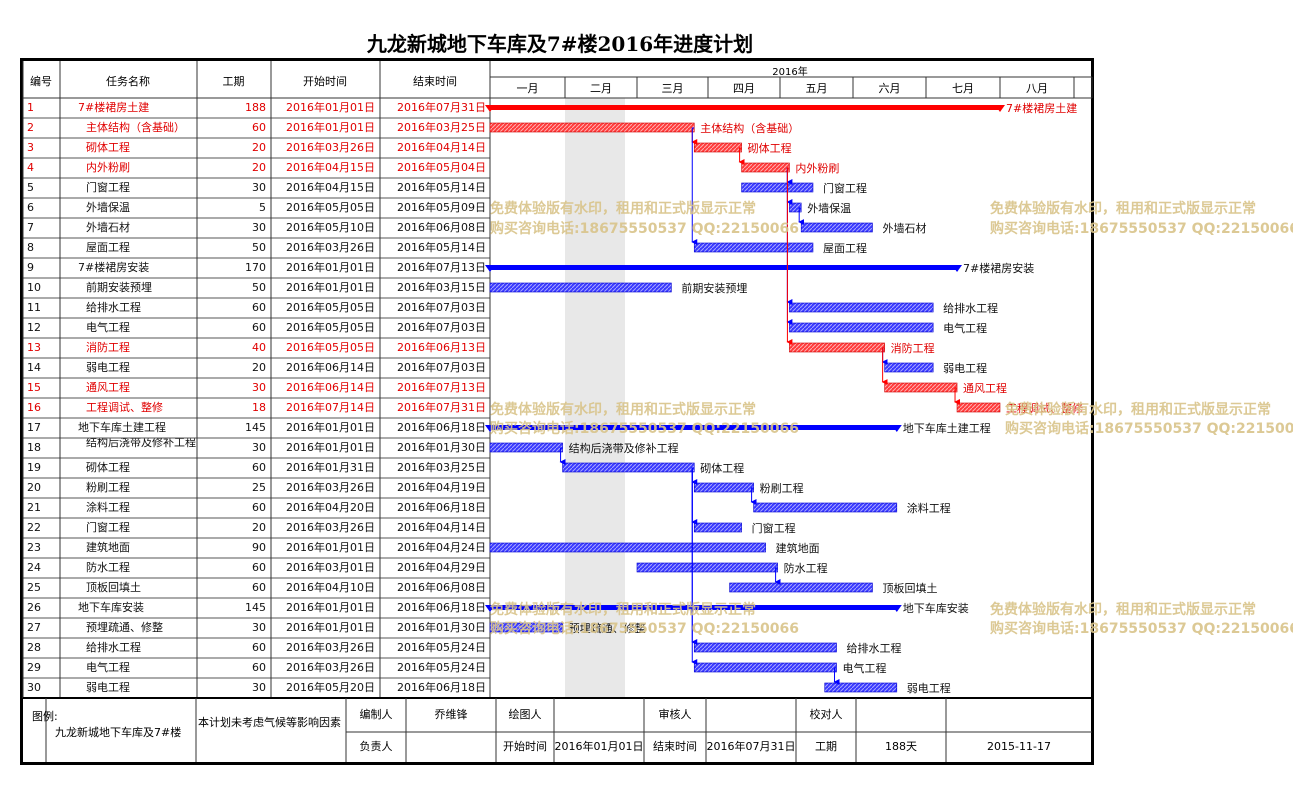  What do you see at coordinates (113, 587) in the screenshot?
I see `task-name: 顶板回填土` at bounding box center [113, 587].